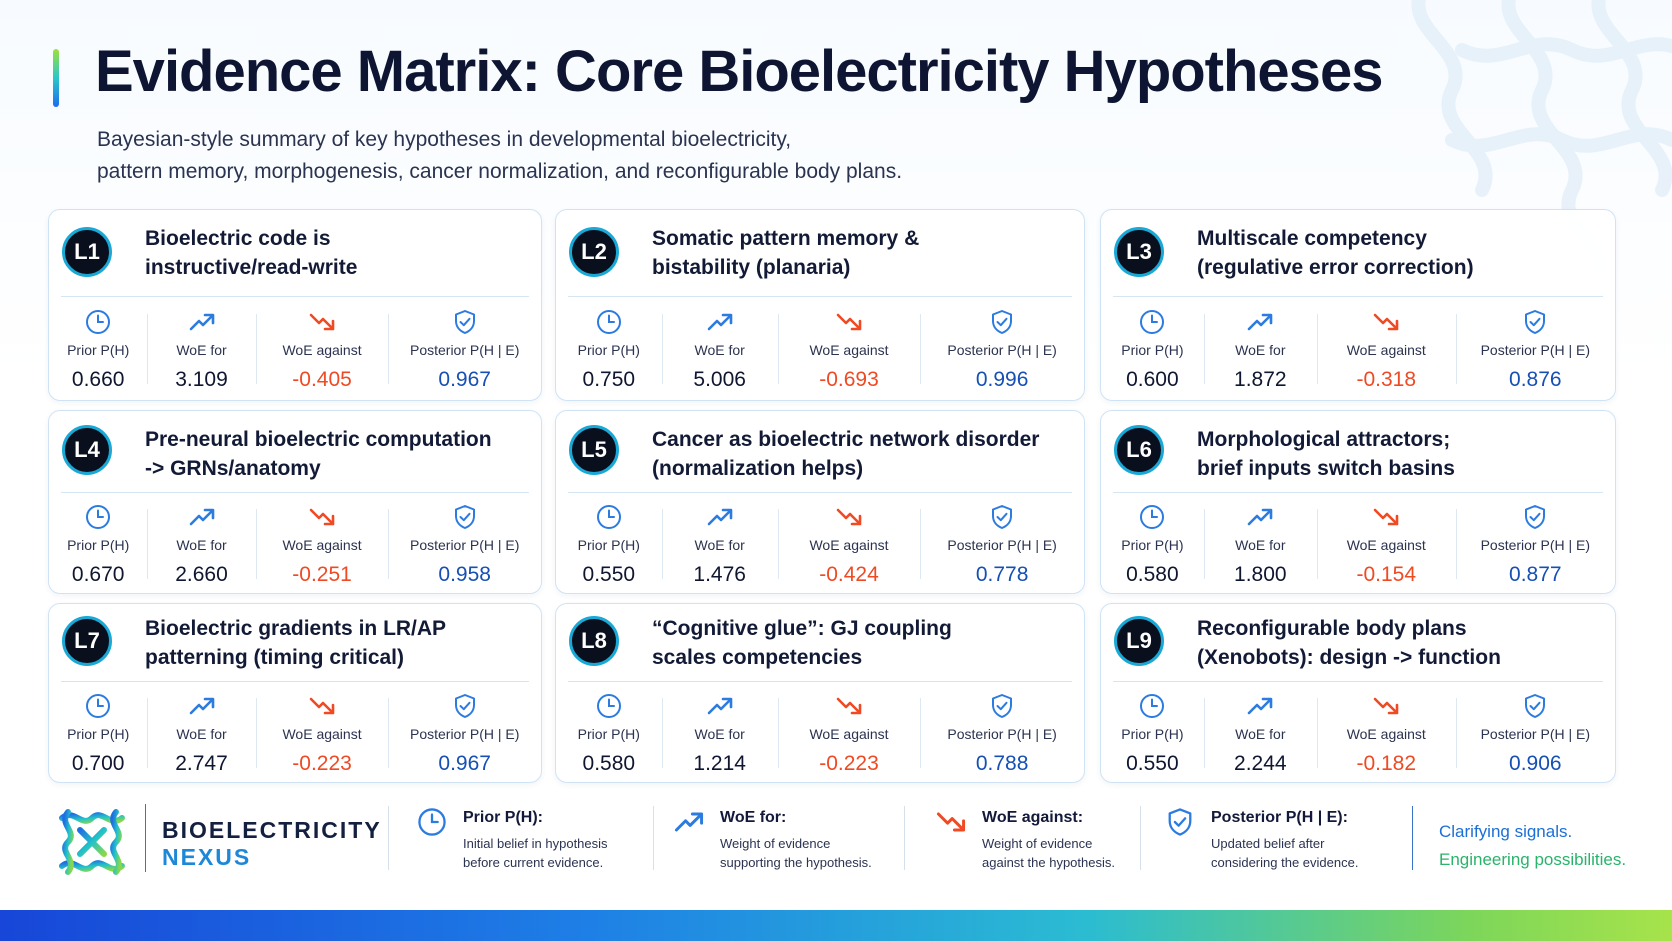 The image size is (1672, 941). Describe the element at coordinates (1533, 859) in the screenshot. I see `tagline-secondary: Engineering possibilities.` at that location.